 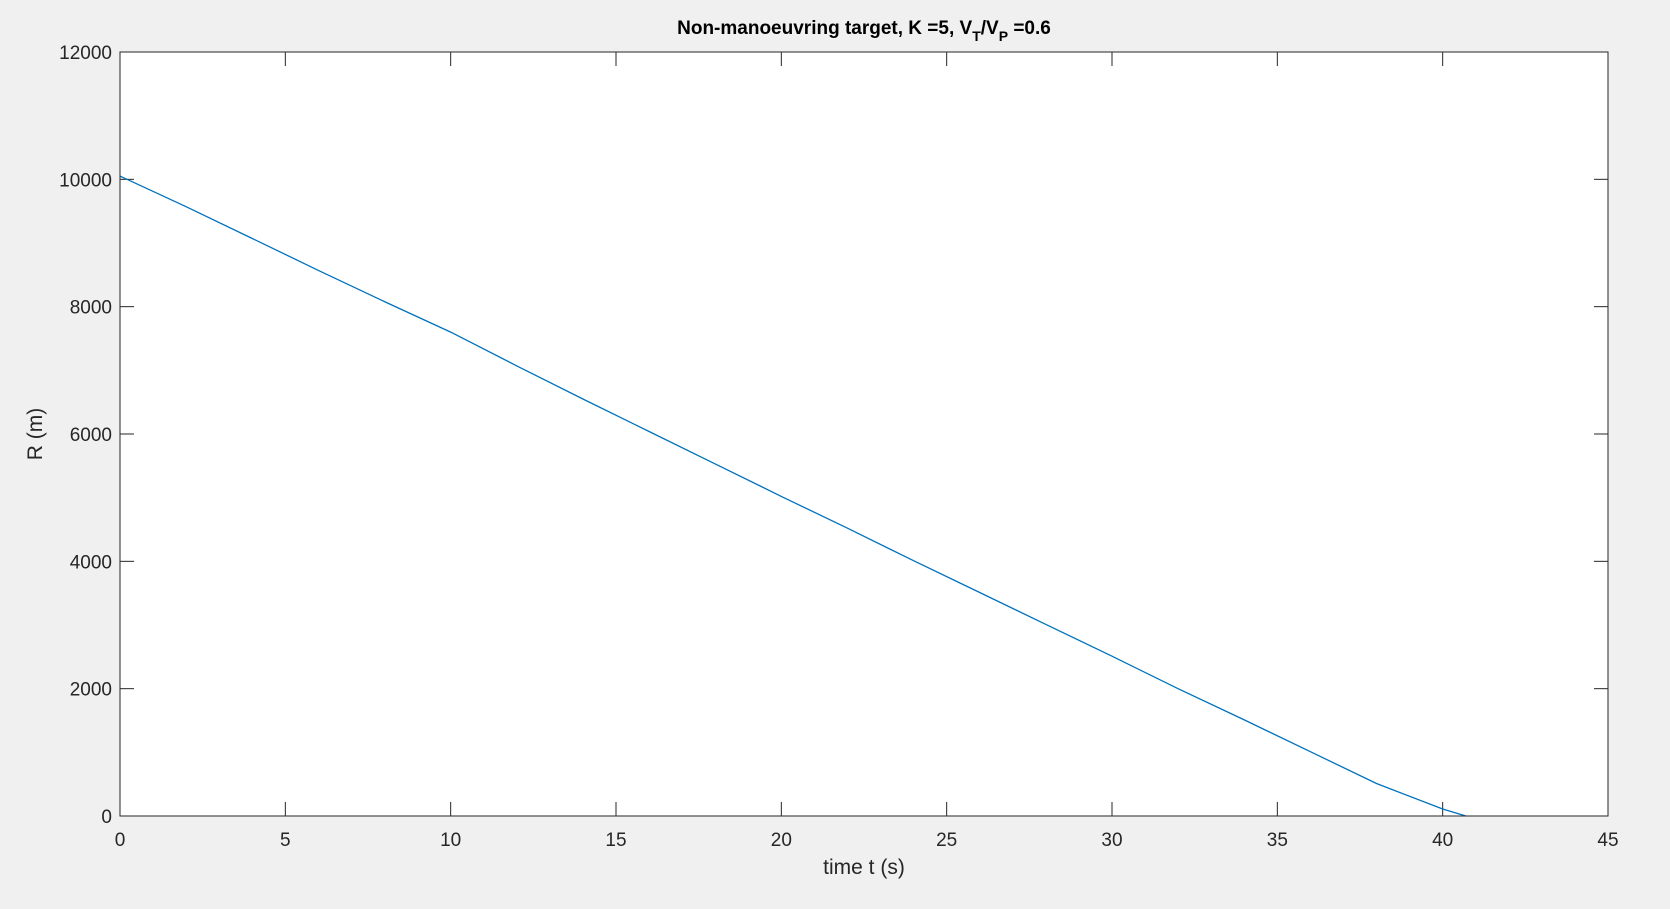 What do you see at coordinates (450, 840) in the screenshot?
I see `x-tick-label: 10` at bounding box center [450, 840].